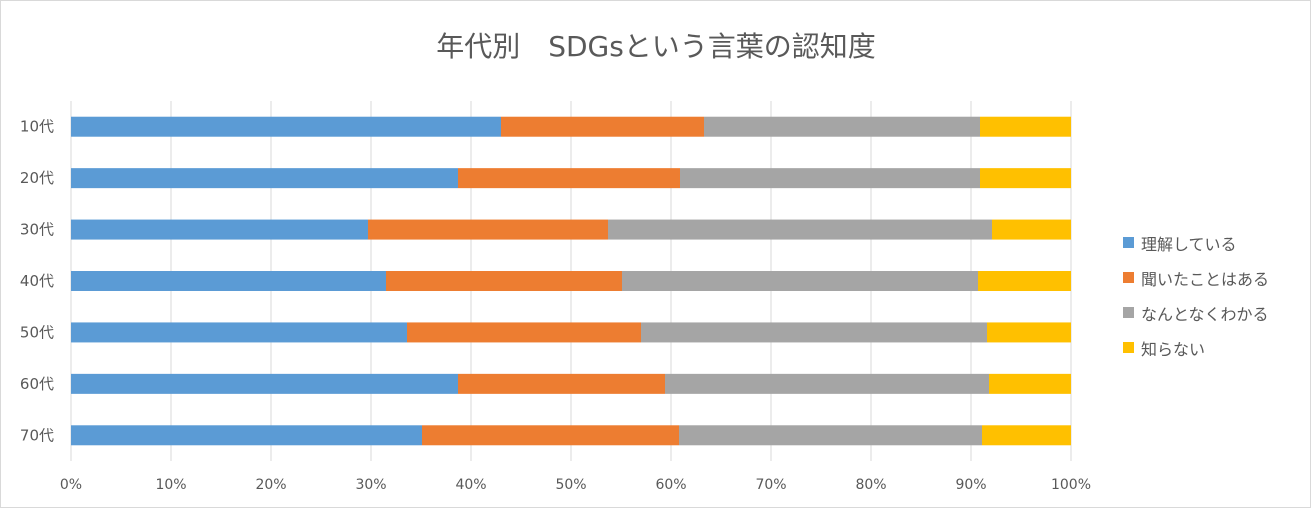  What do you see at coordinates (656, 46) in the screenshot?
I see `chart-title: 年代別 SDGsという言葉の認知度` at bounding box center [656, 46].